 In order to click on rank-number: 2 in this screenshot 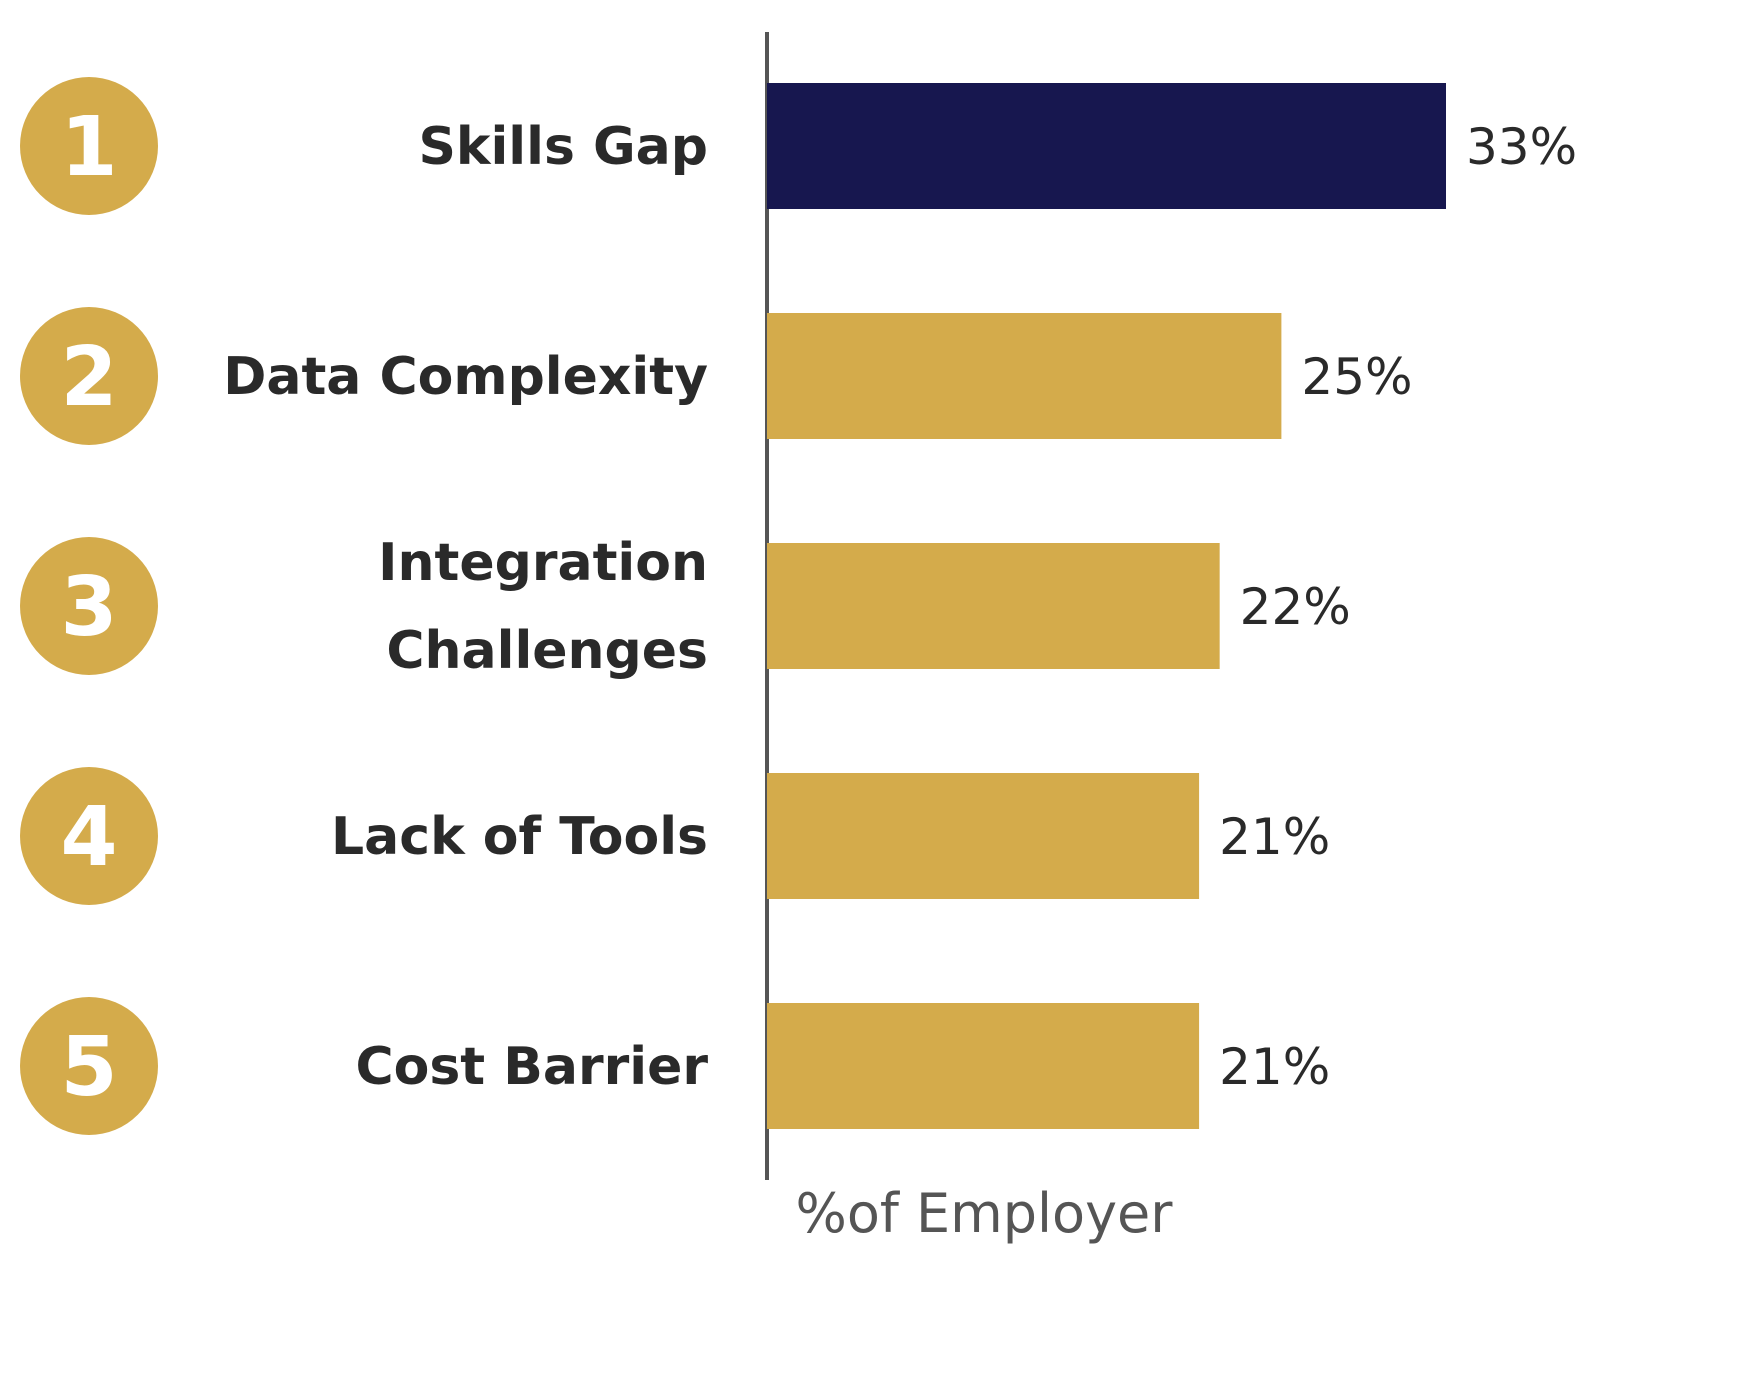, I will do `click(88, 377)`.